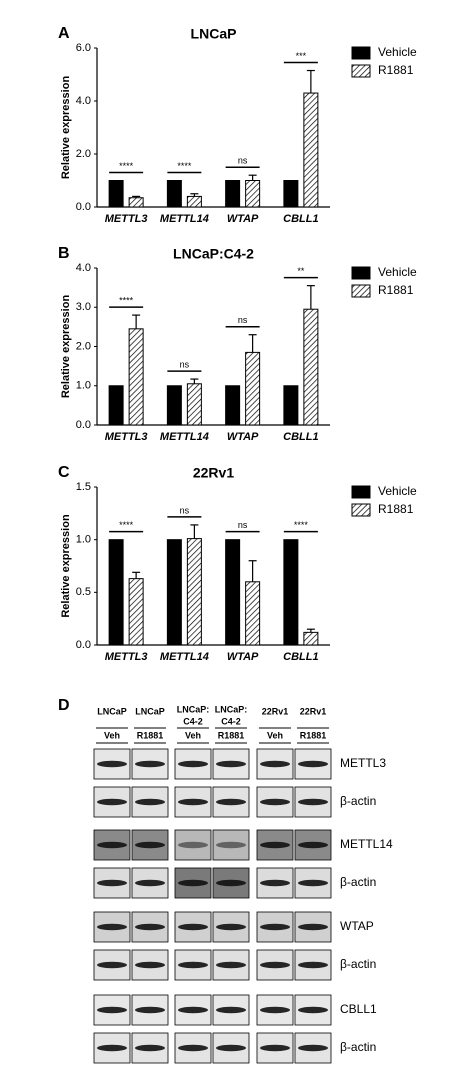 This screenshot has width=474, height=1072. Describe the element at coordinates (83, 307) in the screenshot. I see `y-tick-label: 3.0` at that location.